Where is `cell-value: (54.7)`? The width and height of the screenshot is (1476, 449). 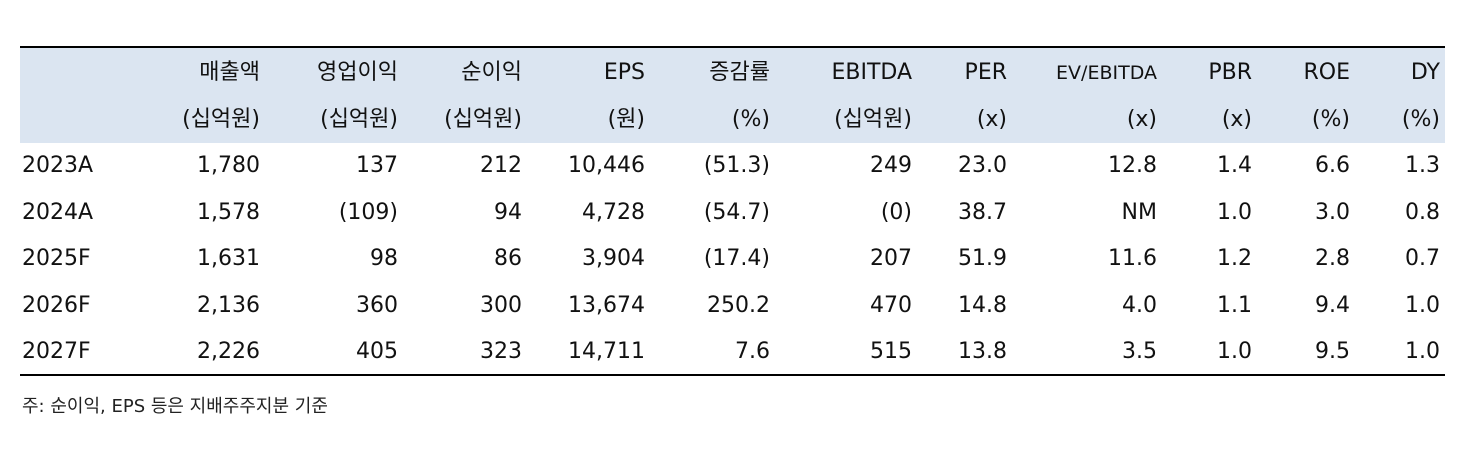 cell-value: (54.7) is located at coordinates (736, 212).